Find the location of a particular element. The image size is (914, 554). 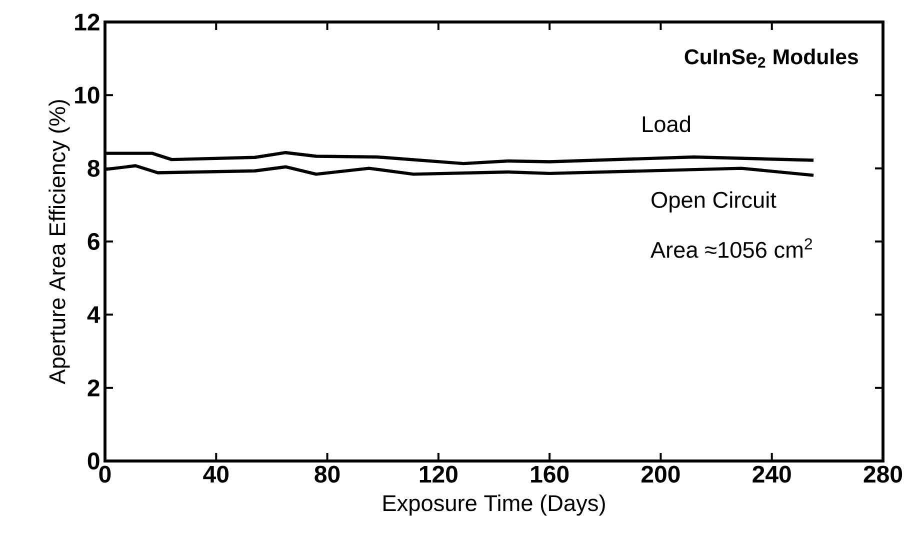

y-tick-label: 4 is located at coordinates (93, 314).